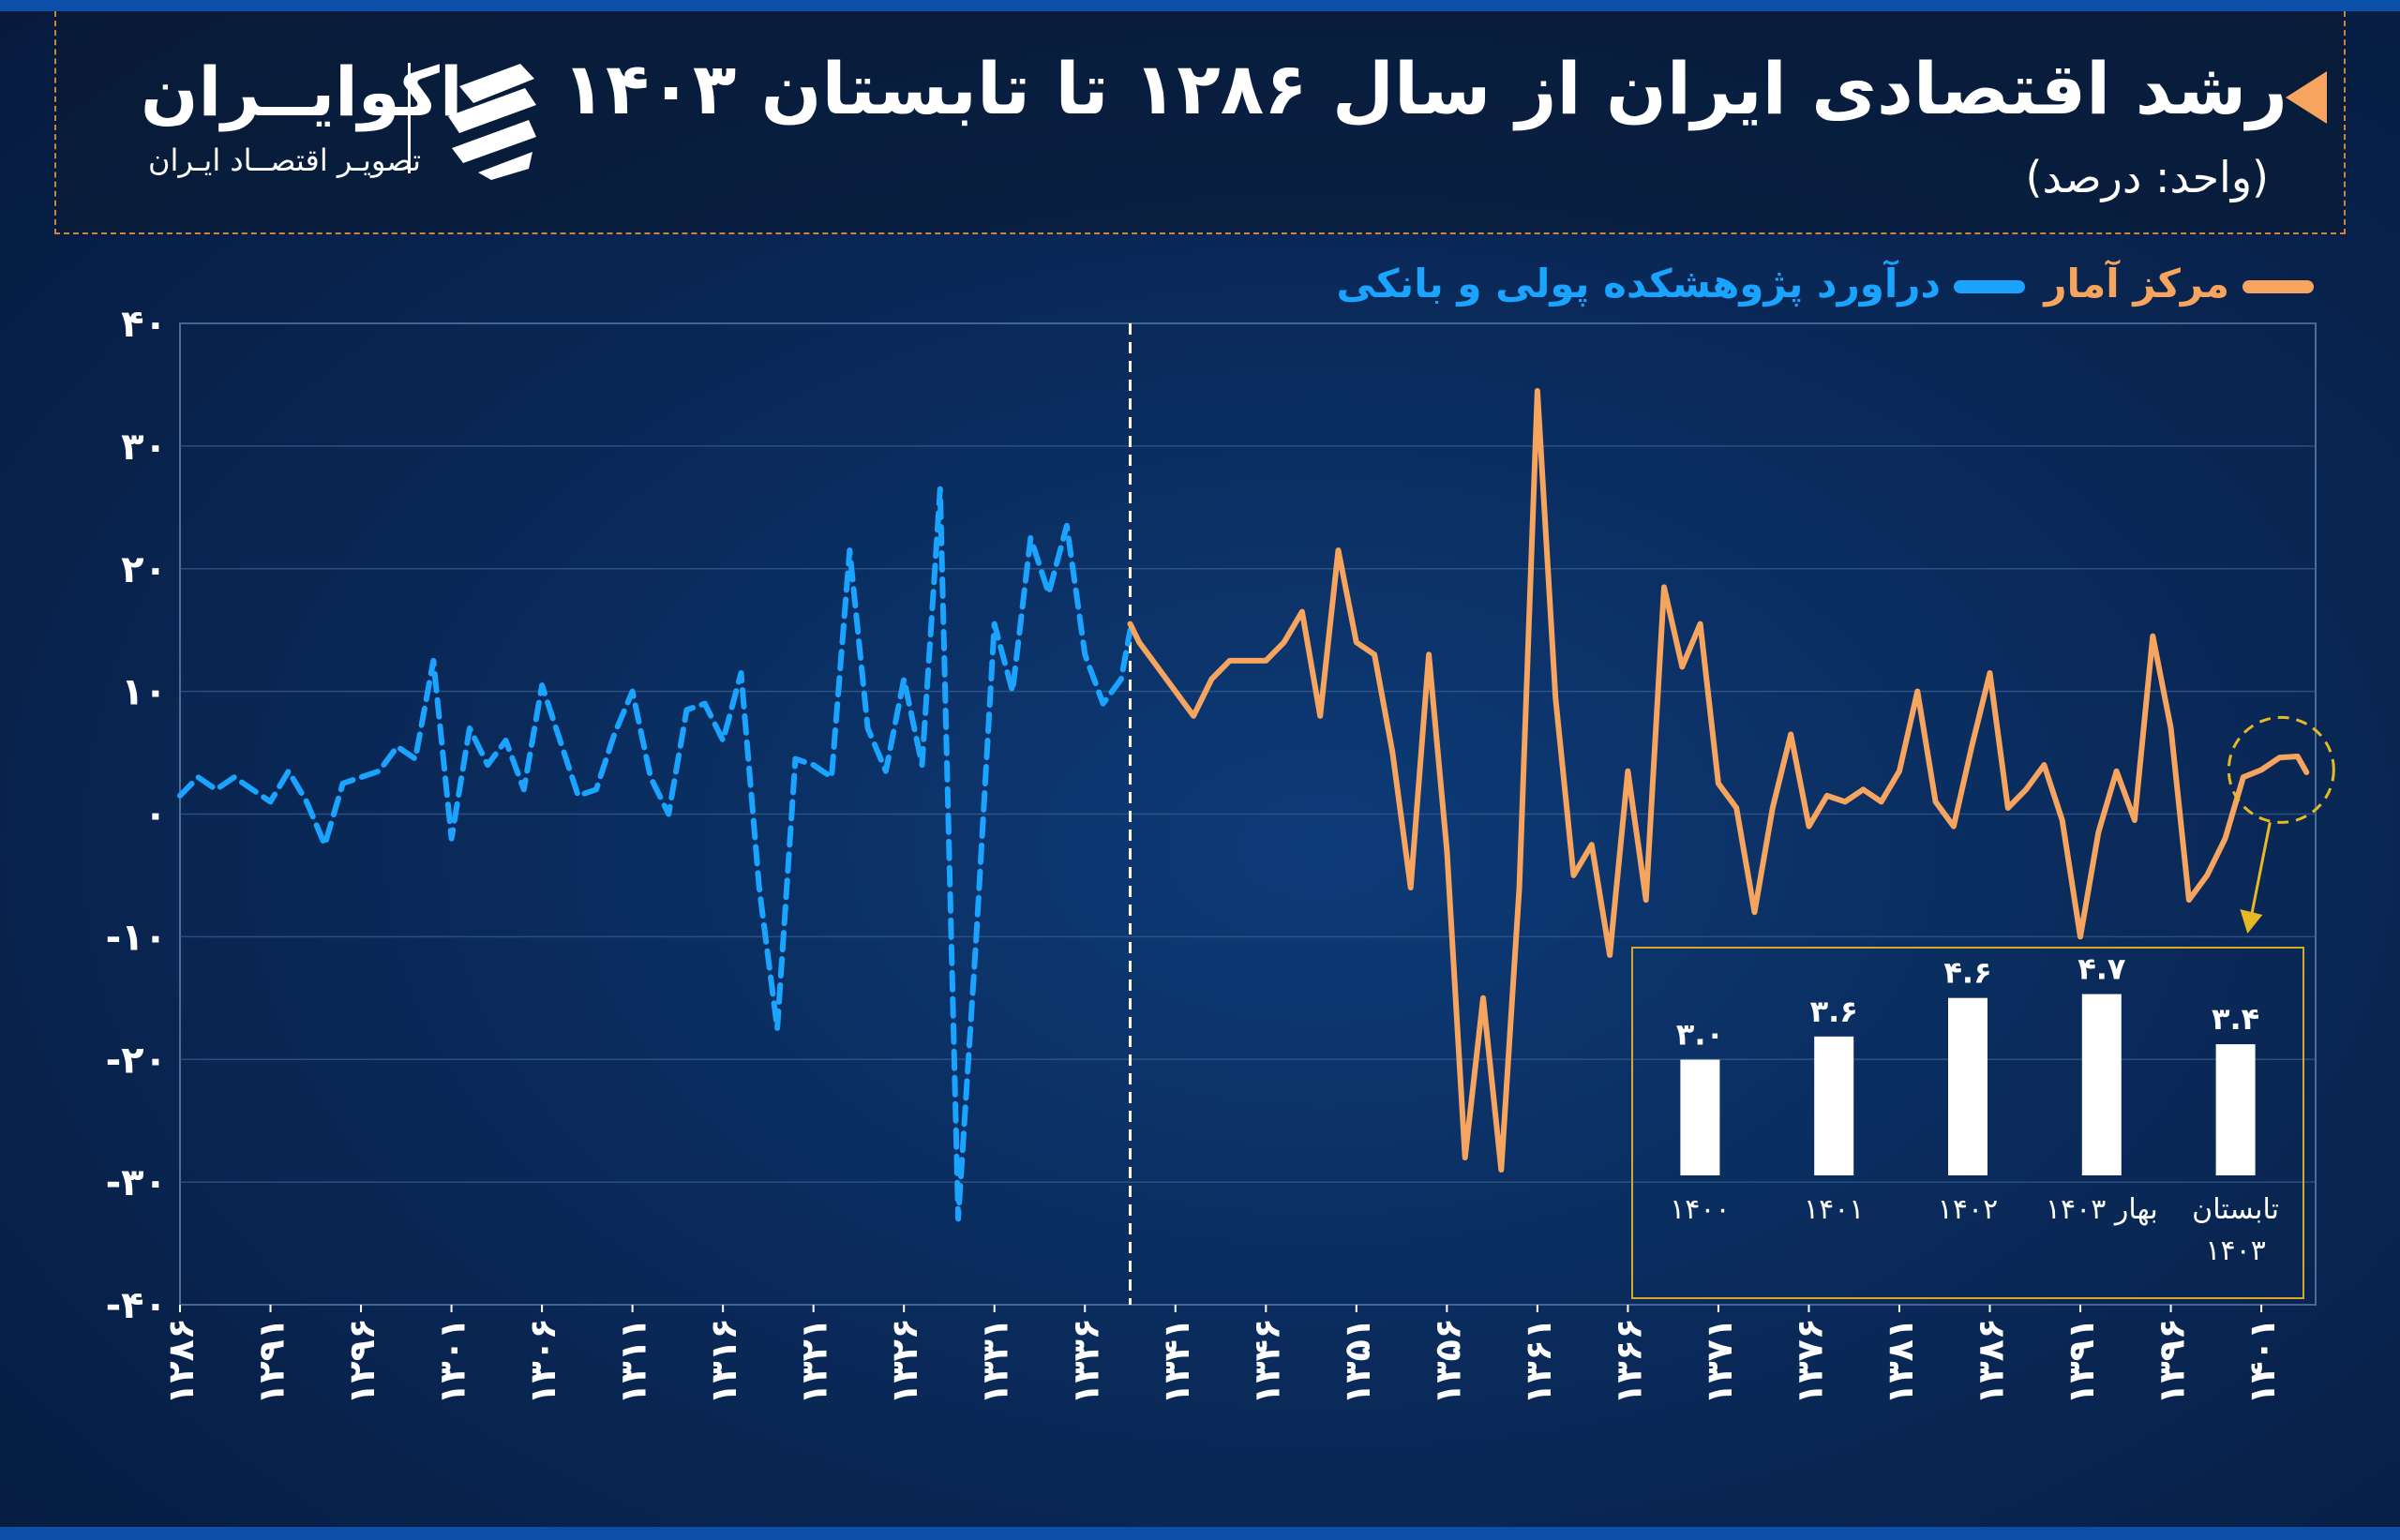 The height and width of the screenshot is (1540, 2400). Describe the element at coordinates (2136, 284) in the screenshot. I see `legend-label-official: مرکز آمار` at that location.